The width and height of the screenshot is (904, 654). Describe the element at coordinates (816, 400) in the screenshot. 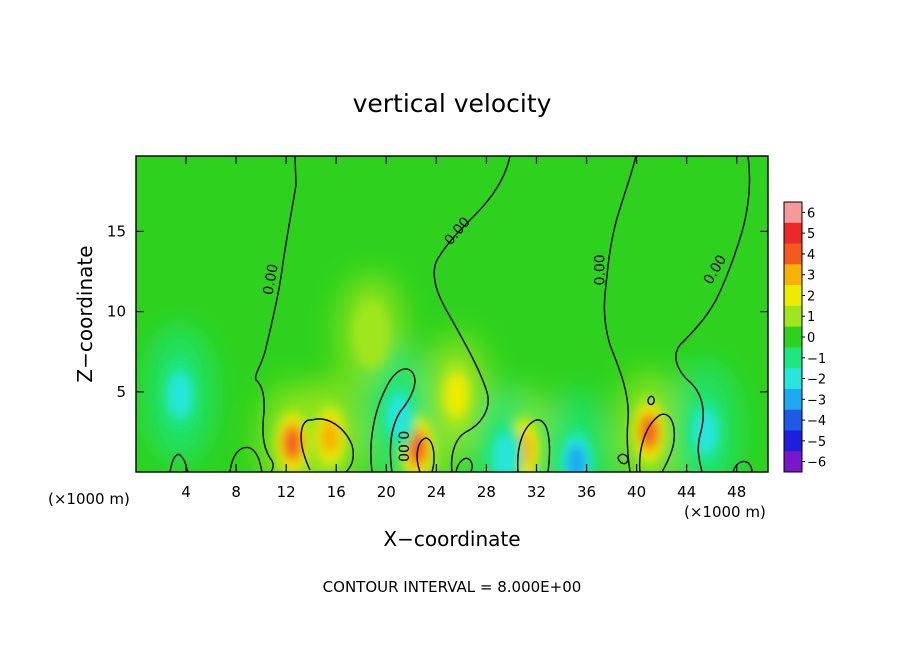

I see `colorbar-label: −3` at that location.